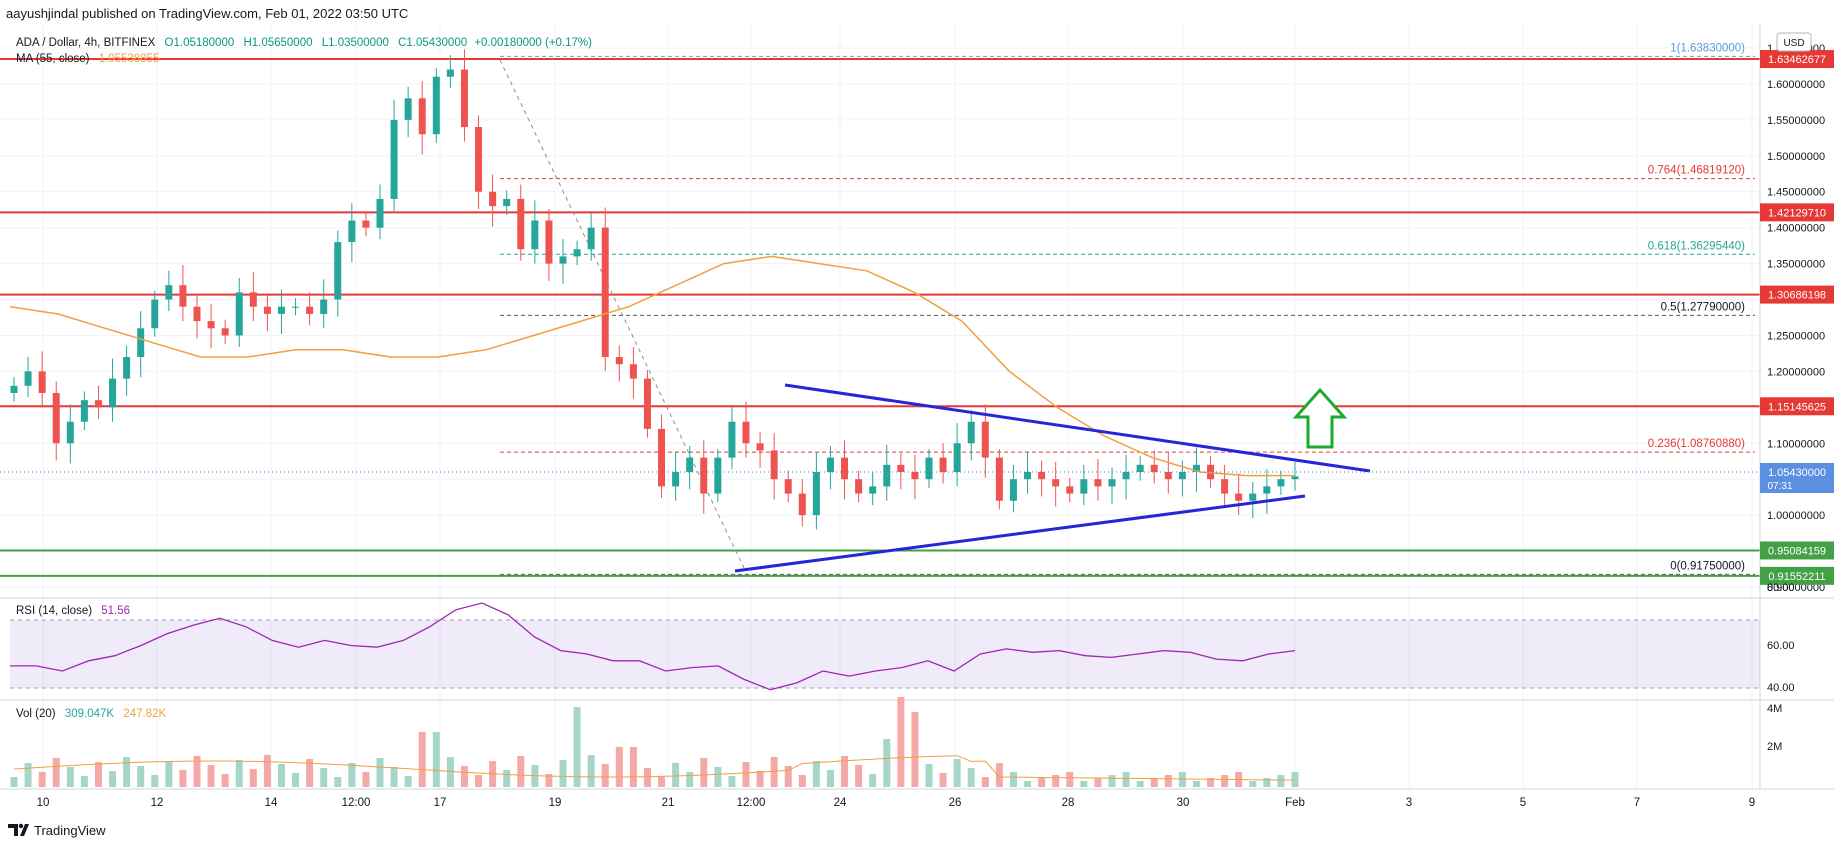 The height and width of the screenshot is (848, 1834). I want to click on upper-trendline, so click(1077, 428).